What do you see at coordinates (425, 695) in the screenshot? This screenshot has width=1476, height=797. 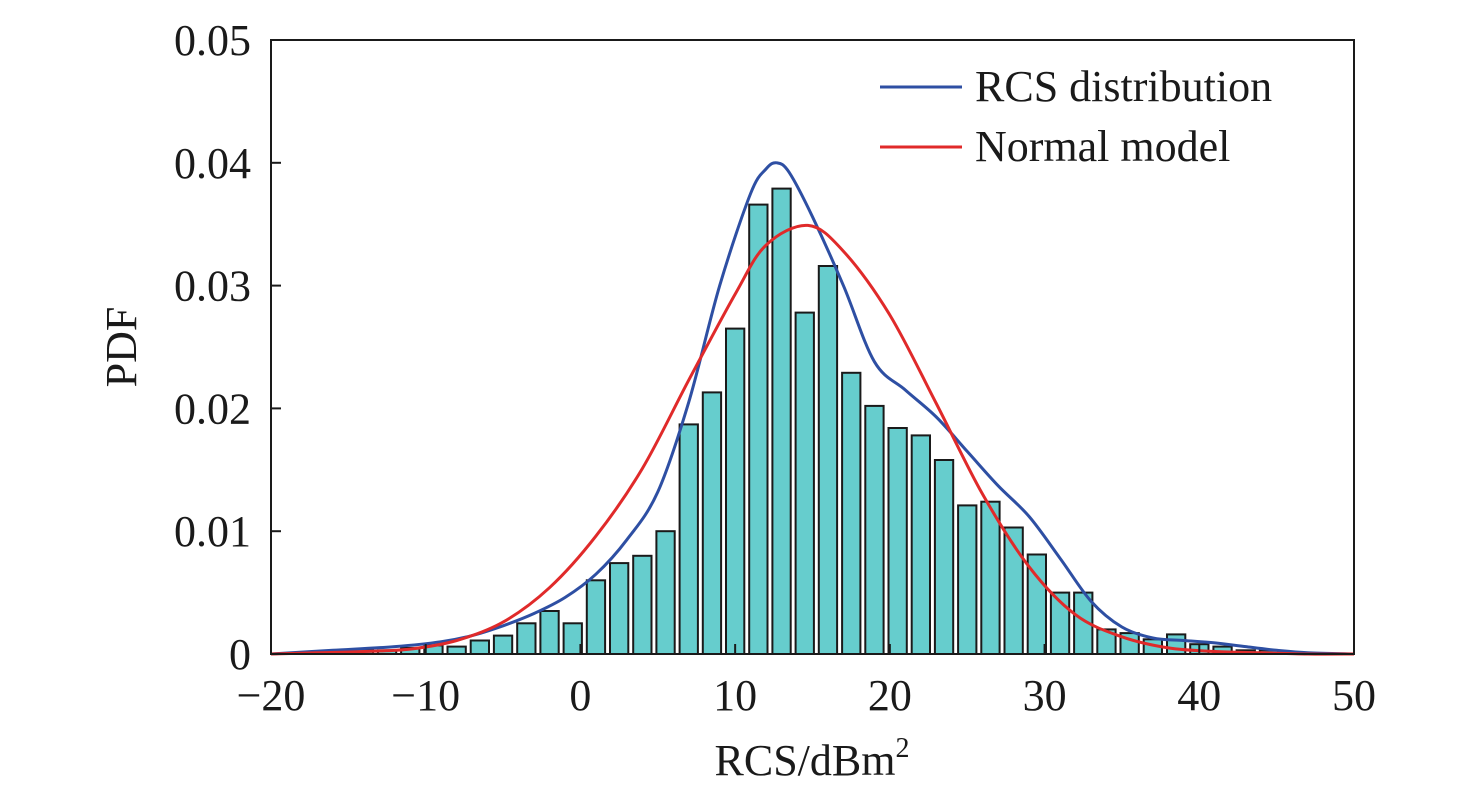 I see `x-tick-label: −10` at bounding box center [425, 695].